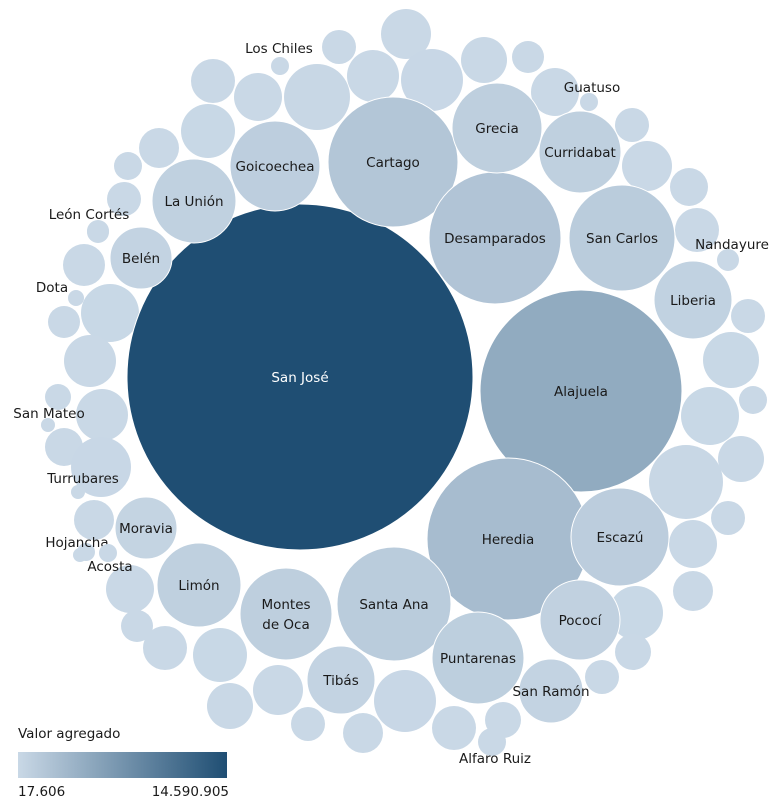  I want to click on bubble-grecia, so click(497, 128).